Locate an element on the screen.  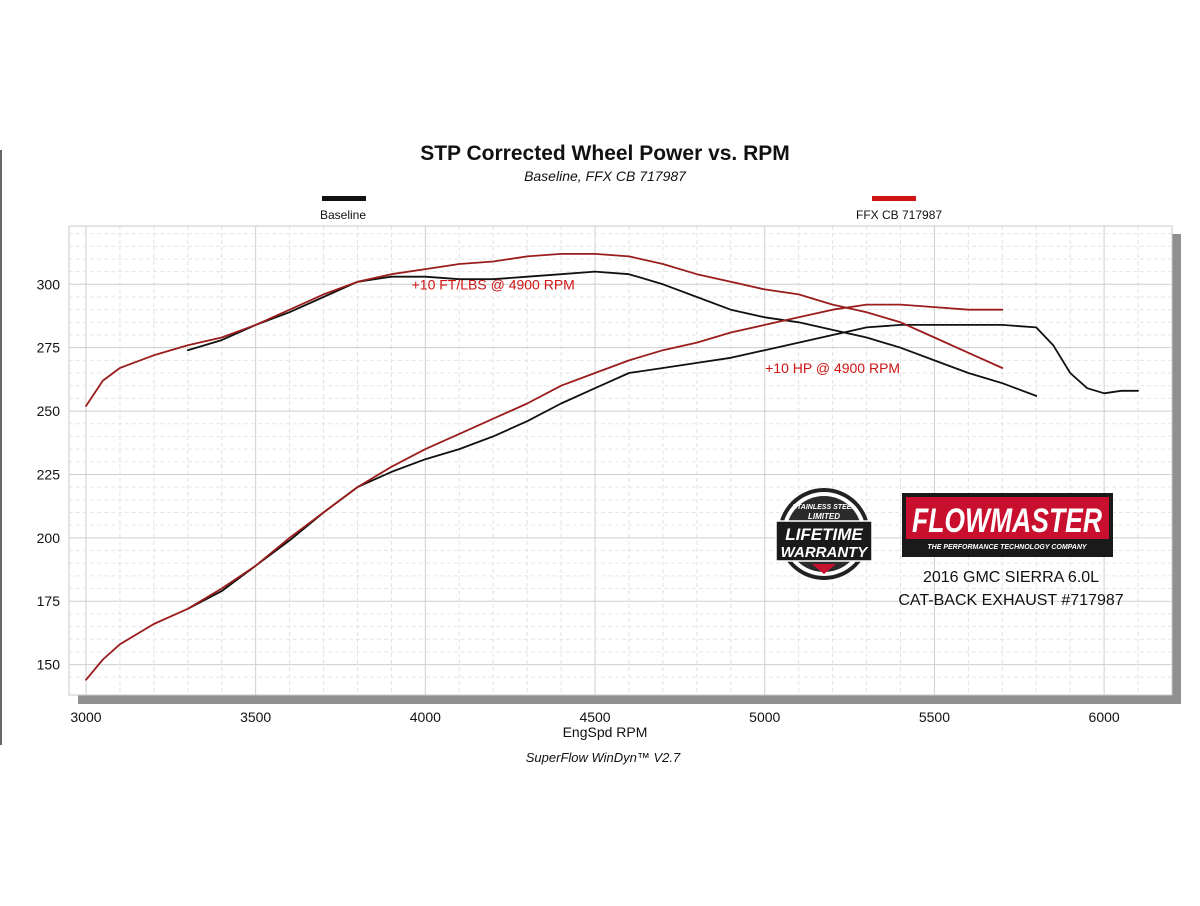
legend-swatch-baseline is located at coordinates (344, 198).